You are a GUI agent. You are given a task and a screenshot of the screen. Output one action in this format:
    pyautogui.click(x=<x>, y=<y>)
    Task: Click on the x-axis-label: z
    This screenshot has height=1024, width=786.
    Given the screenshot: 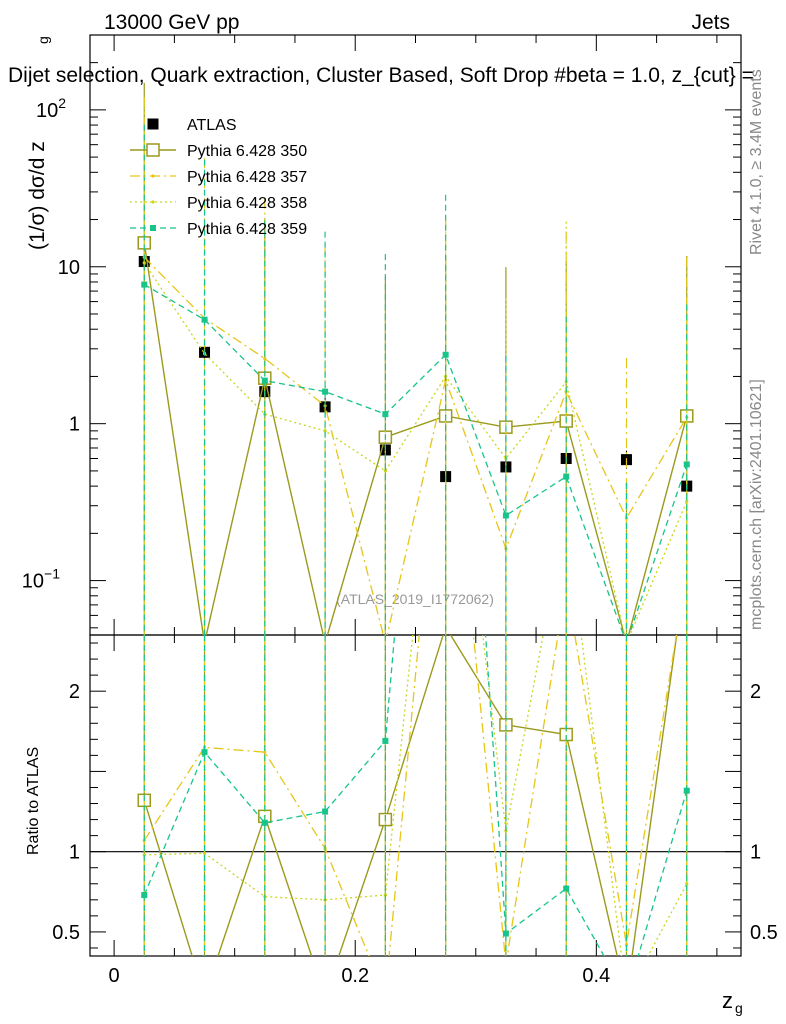 What is the action you would take?
    pyautogui.click(x=727, y=1000)
    